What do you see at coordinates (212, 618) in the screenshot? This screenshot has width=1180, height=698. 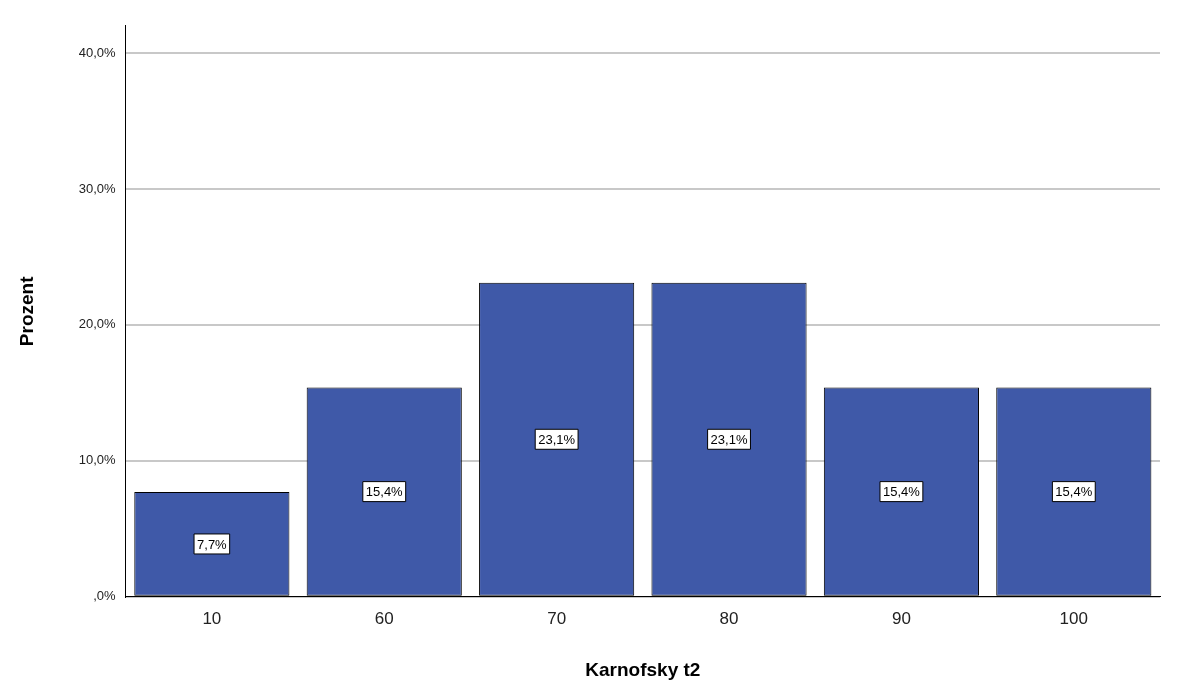 I see `x-tick-label: 10` at bounding box center [212, 618].